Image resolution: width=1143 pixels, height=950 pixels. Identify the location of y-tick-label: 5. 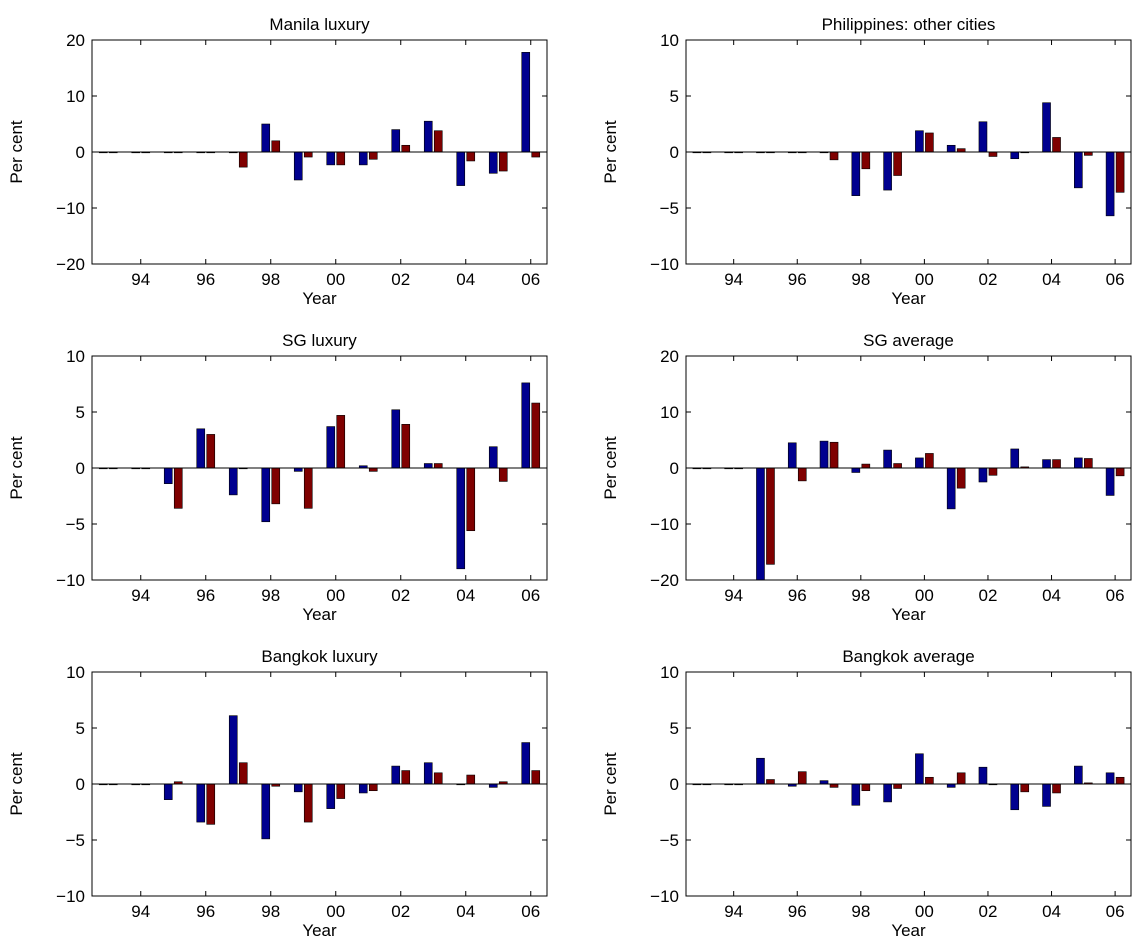
(674, 728).